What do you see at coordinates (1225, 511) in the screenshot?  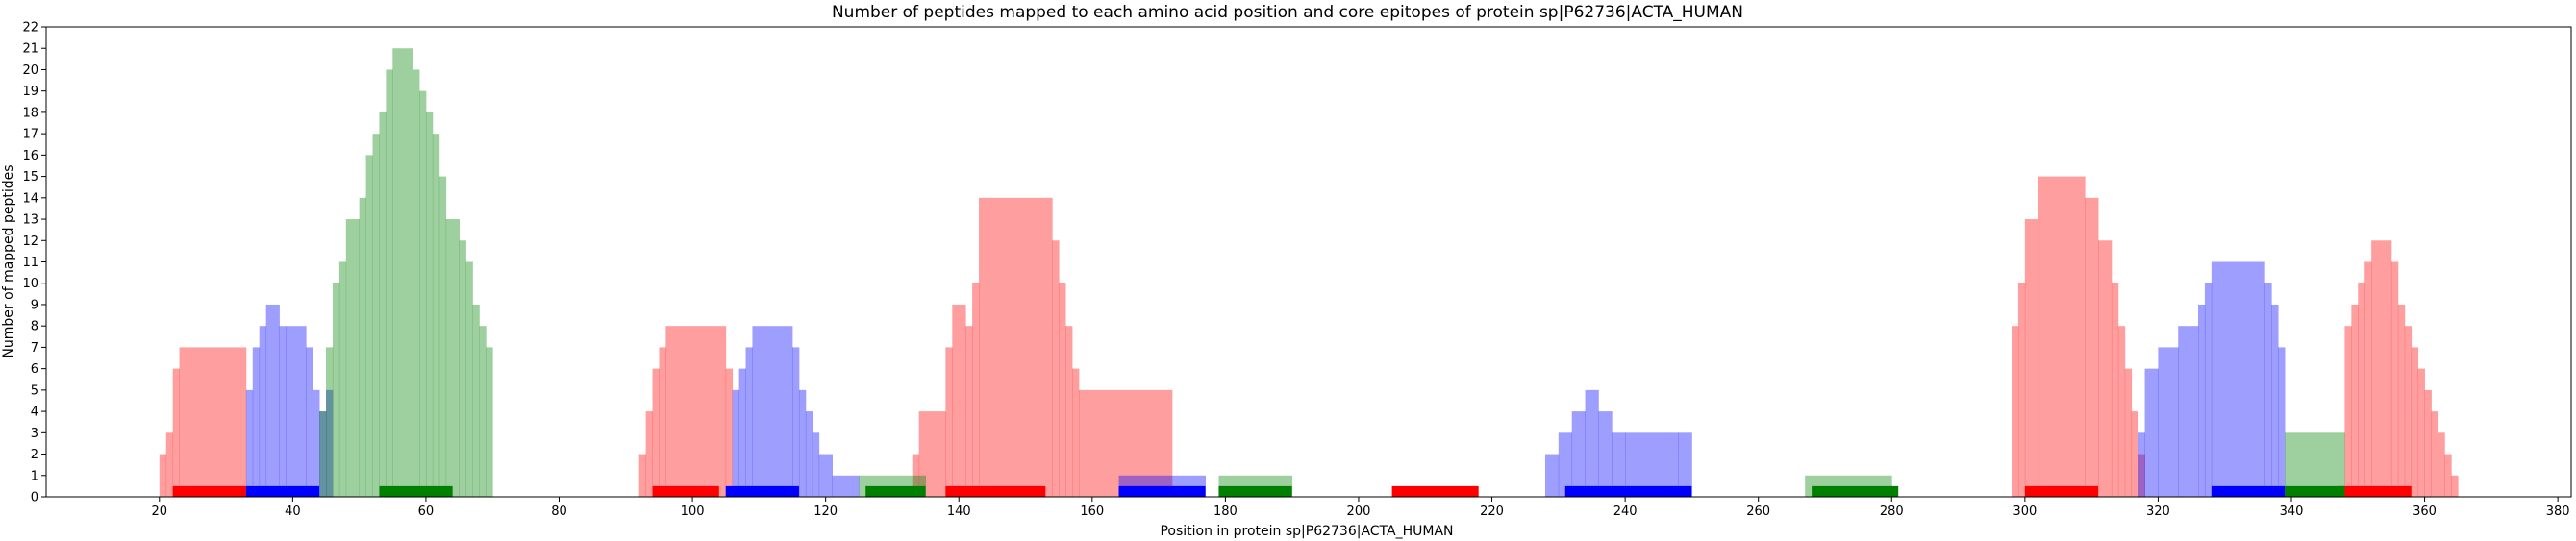 I see `x-tick-label: 180` at bounding box center [1225, 511].